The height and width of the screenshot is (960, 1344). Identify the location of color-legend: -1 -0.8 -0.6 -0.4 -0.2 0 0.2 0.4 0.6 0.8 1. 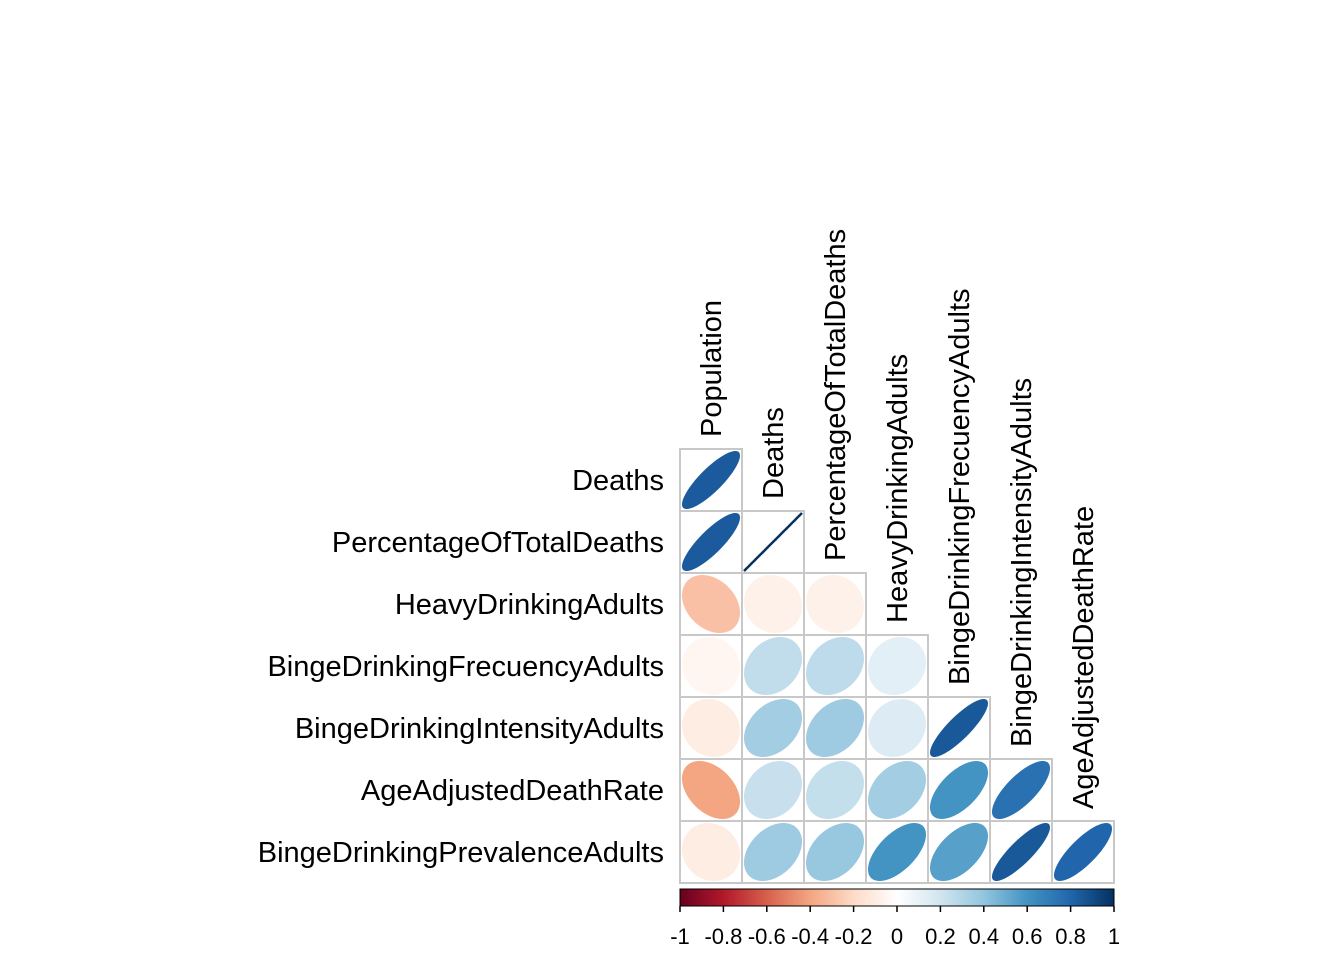
(895, 918).